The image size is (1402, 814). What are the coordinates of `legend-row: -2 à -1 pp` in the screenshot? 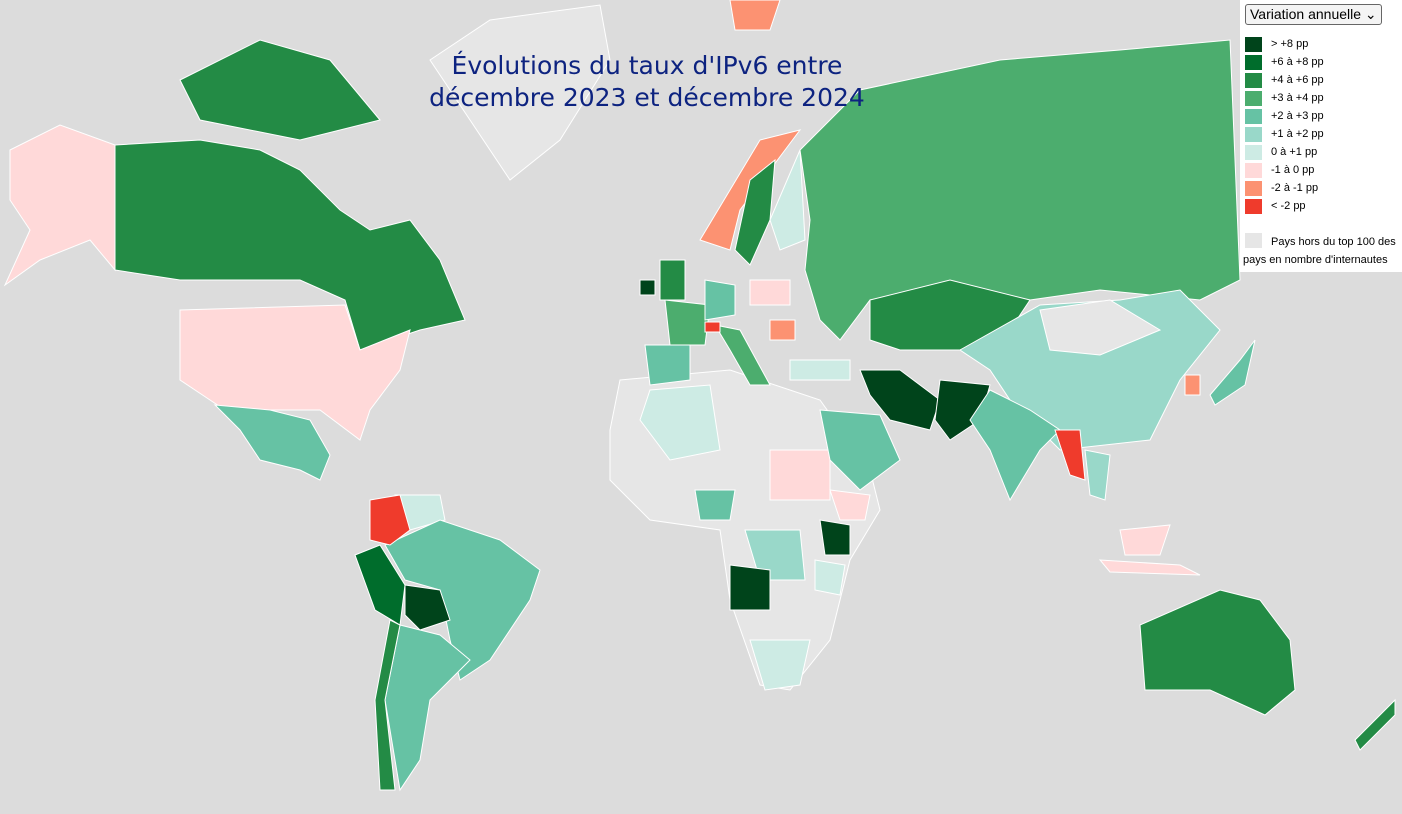 It's located at (1323, 188).